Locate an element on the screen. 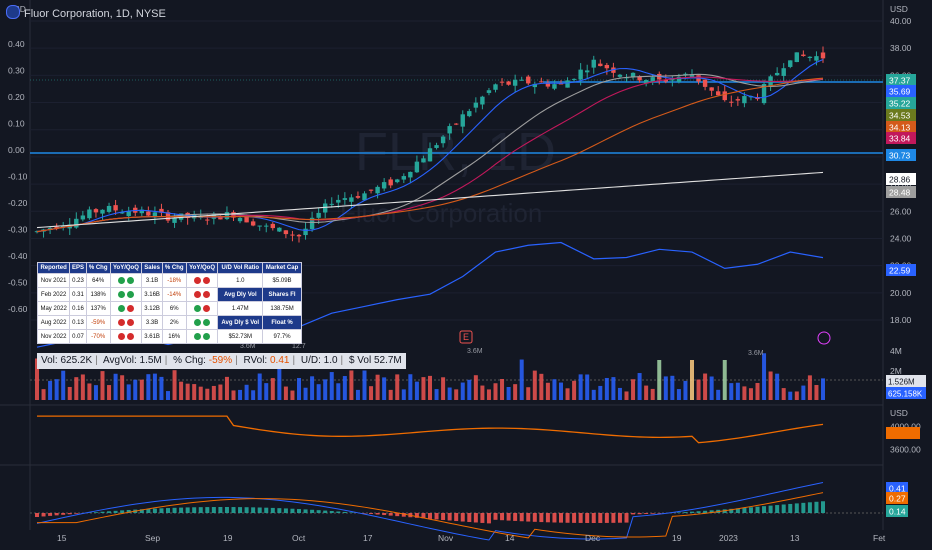 This screenshot has height=550, width=932. osc-unit: USD is located at coordinates (899, 413).